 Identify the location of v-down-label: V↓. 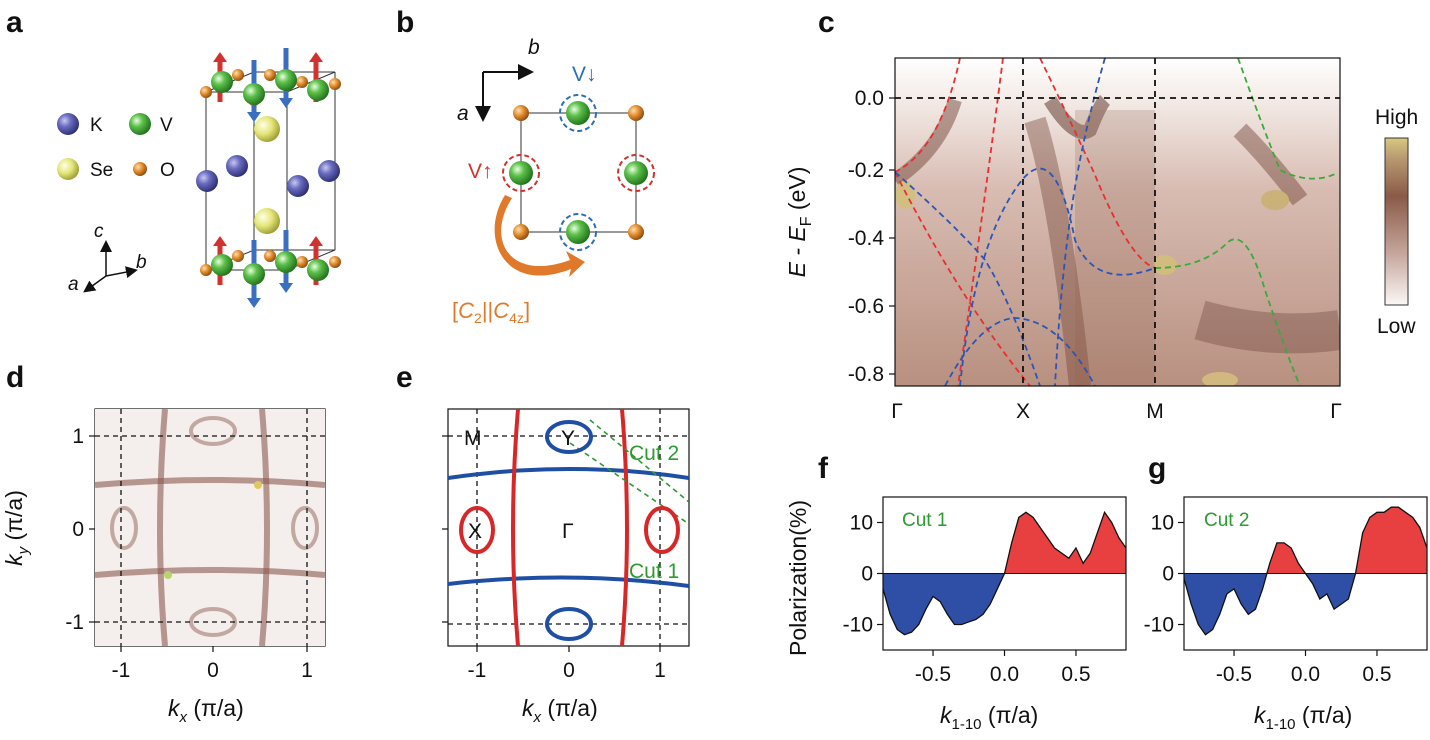
(584, 74).